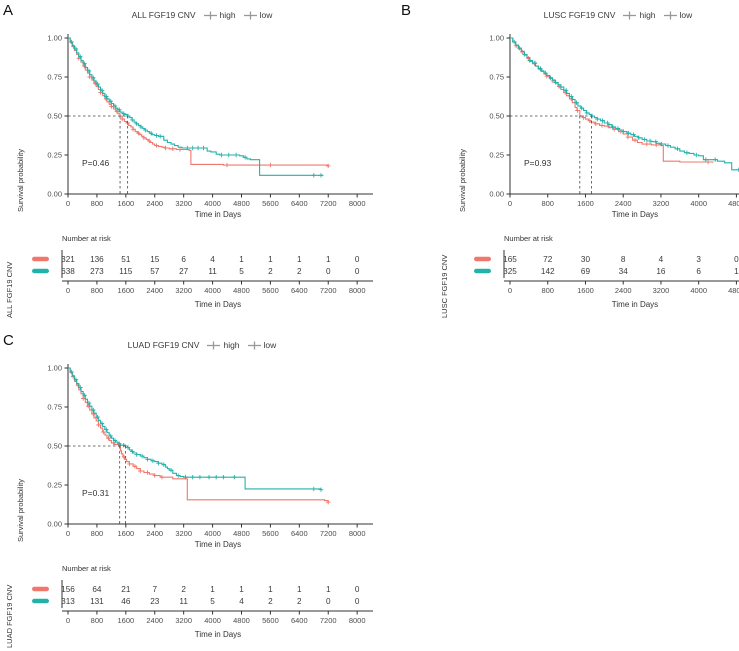 The height and width of the screenshot is (651, 739). Describe the element at coordinates (202, 345) in the screenshot. I see `plot-title-row: LUAD FGF19 CNV high low` at that location.